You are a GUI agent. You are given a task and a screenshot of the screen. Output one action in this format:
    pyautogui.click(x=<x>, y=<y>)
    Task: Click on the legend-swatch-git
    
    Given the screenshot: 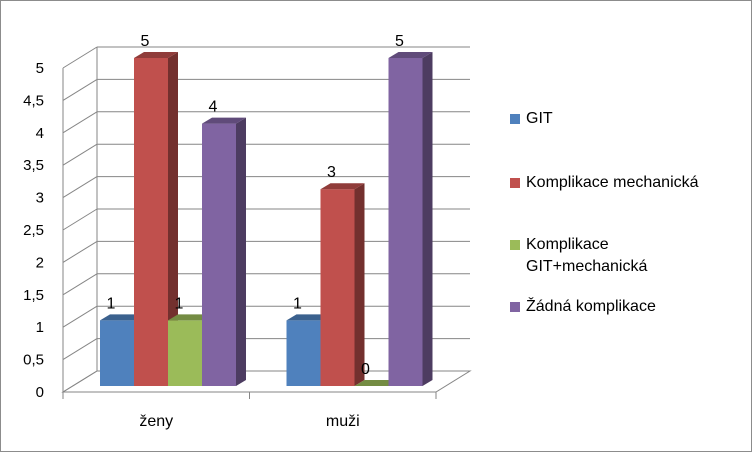 What is the action you would take?
    pyautogui.click(x=515, y=119)
    